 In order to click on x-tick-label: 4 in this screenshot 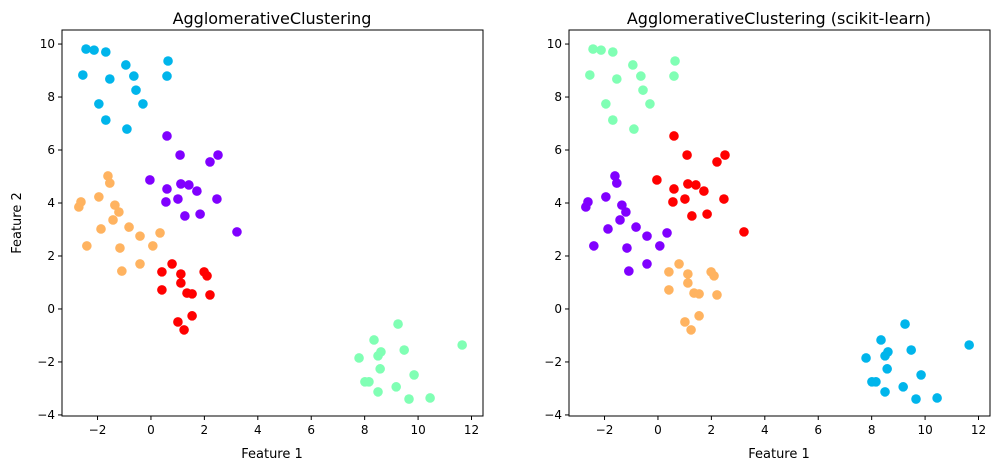, I will do `click(765, 430)`.